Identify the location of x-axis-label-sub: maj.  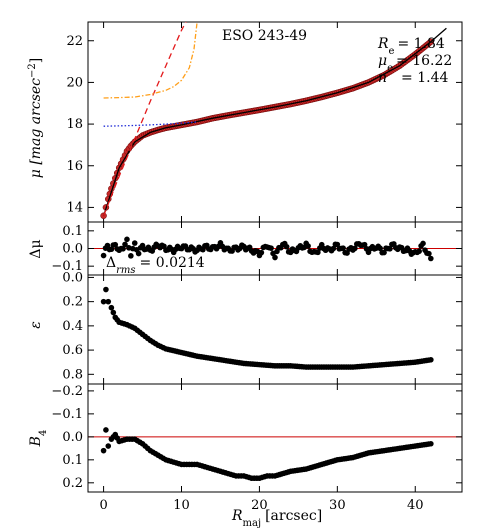
(252, 523).